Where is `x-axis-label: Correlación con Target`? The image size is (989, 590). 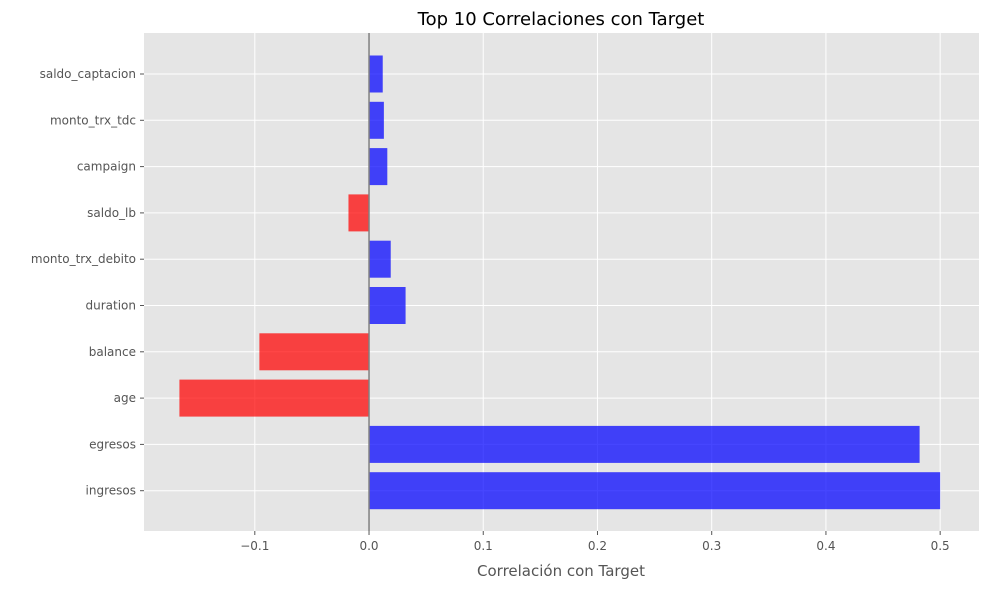
x-axis-label: Correlación con Target is located at coordinates (561, 571).